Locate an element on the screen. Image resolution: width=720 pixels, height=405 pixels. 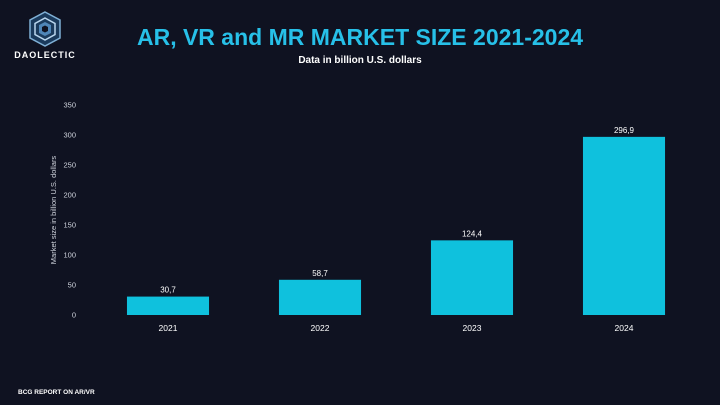
x-tick-label: 2023 is located at coordinates (472, 328).